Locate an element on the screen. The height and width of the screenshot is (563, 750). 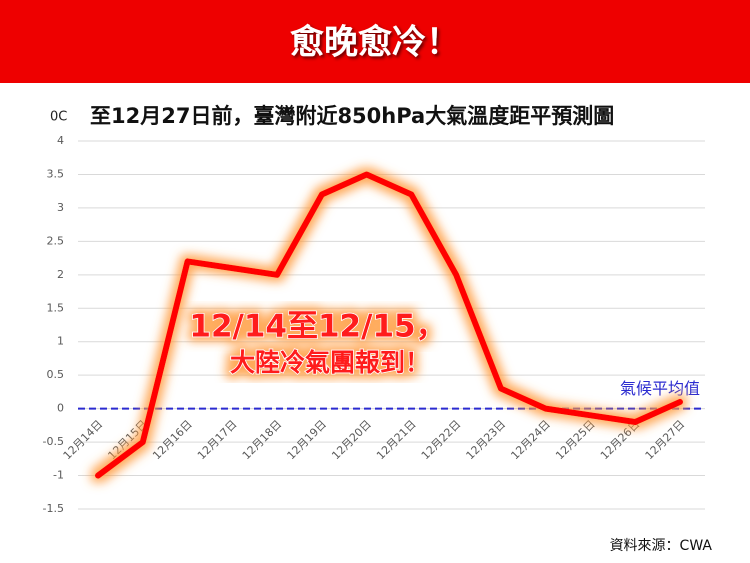
y-tick-label: 0 is located at coordinates (60, 408).